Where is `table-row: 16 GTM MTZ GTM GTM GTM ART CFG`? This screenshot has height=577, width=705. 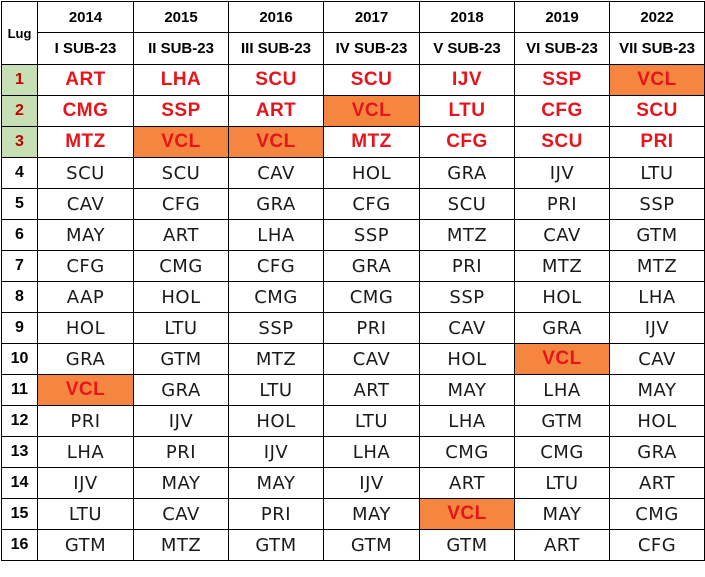 table-row: 16 GTM MTZ GTM GTM GTM ART CFG is located at coordinates (353, 545).